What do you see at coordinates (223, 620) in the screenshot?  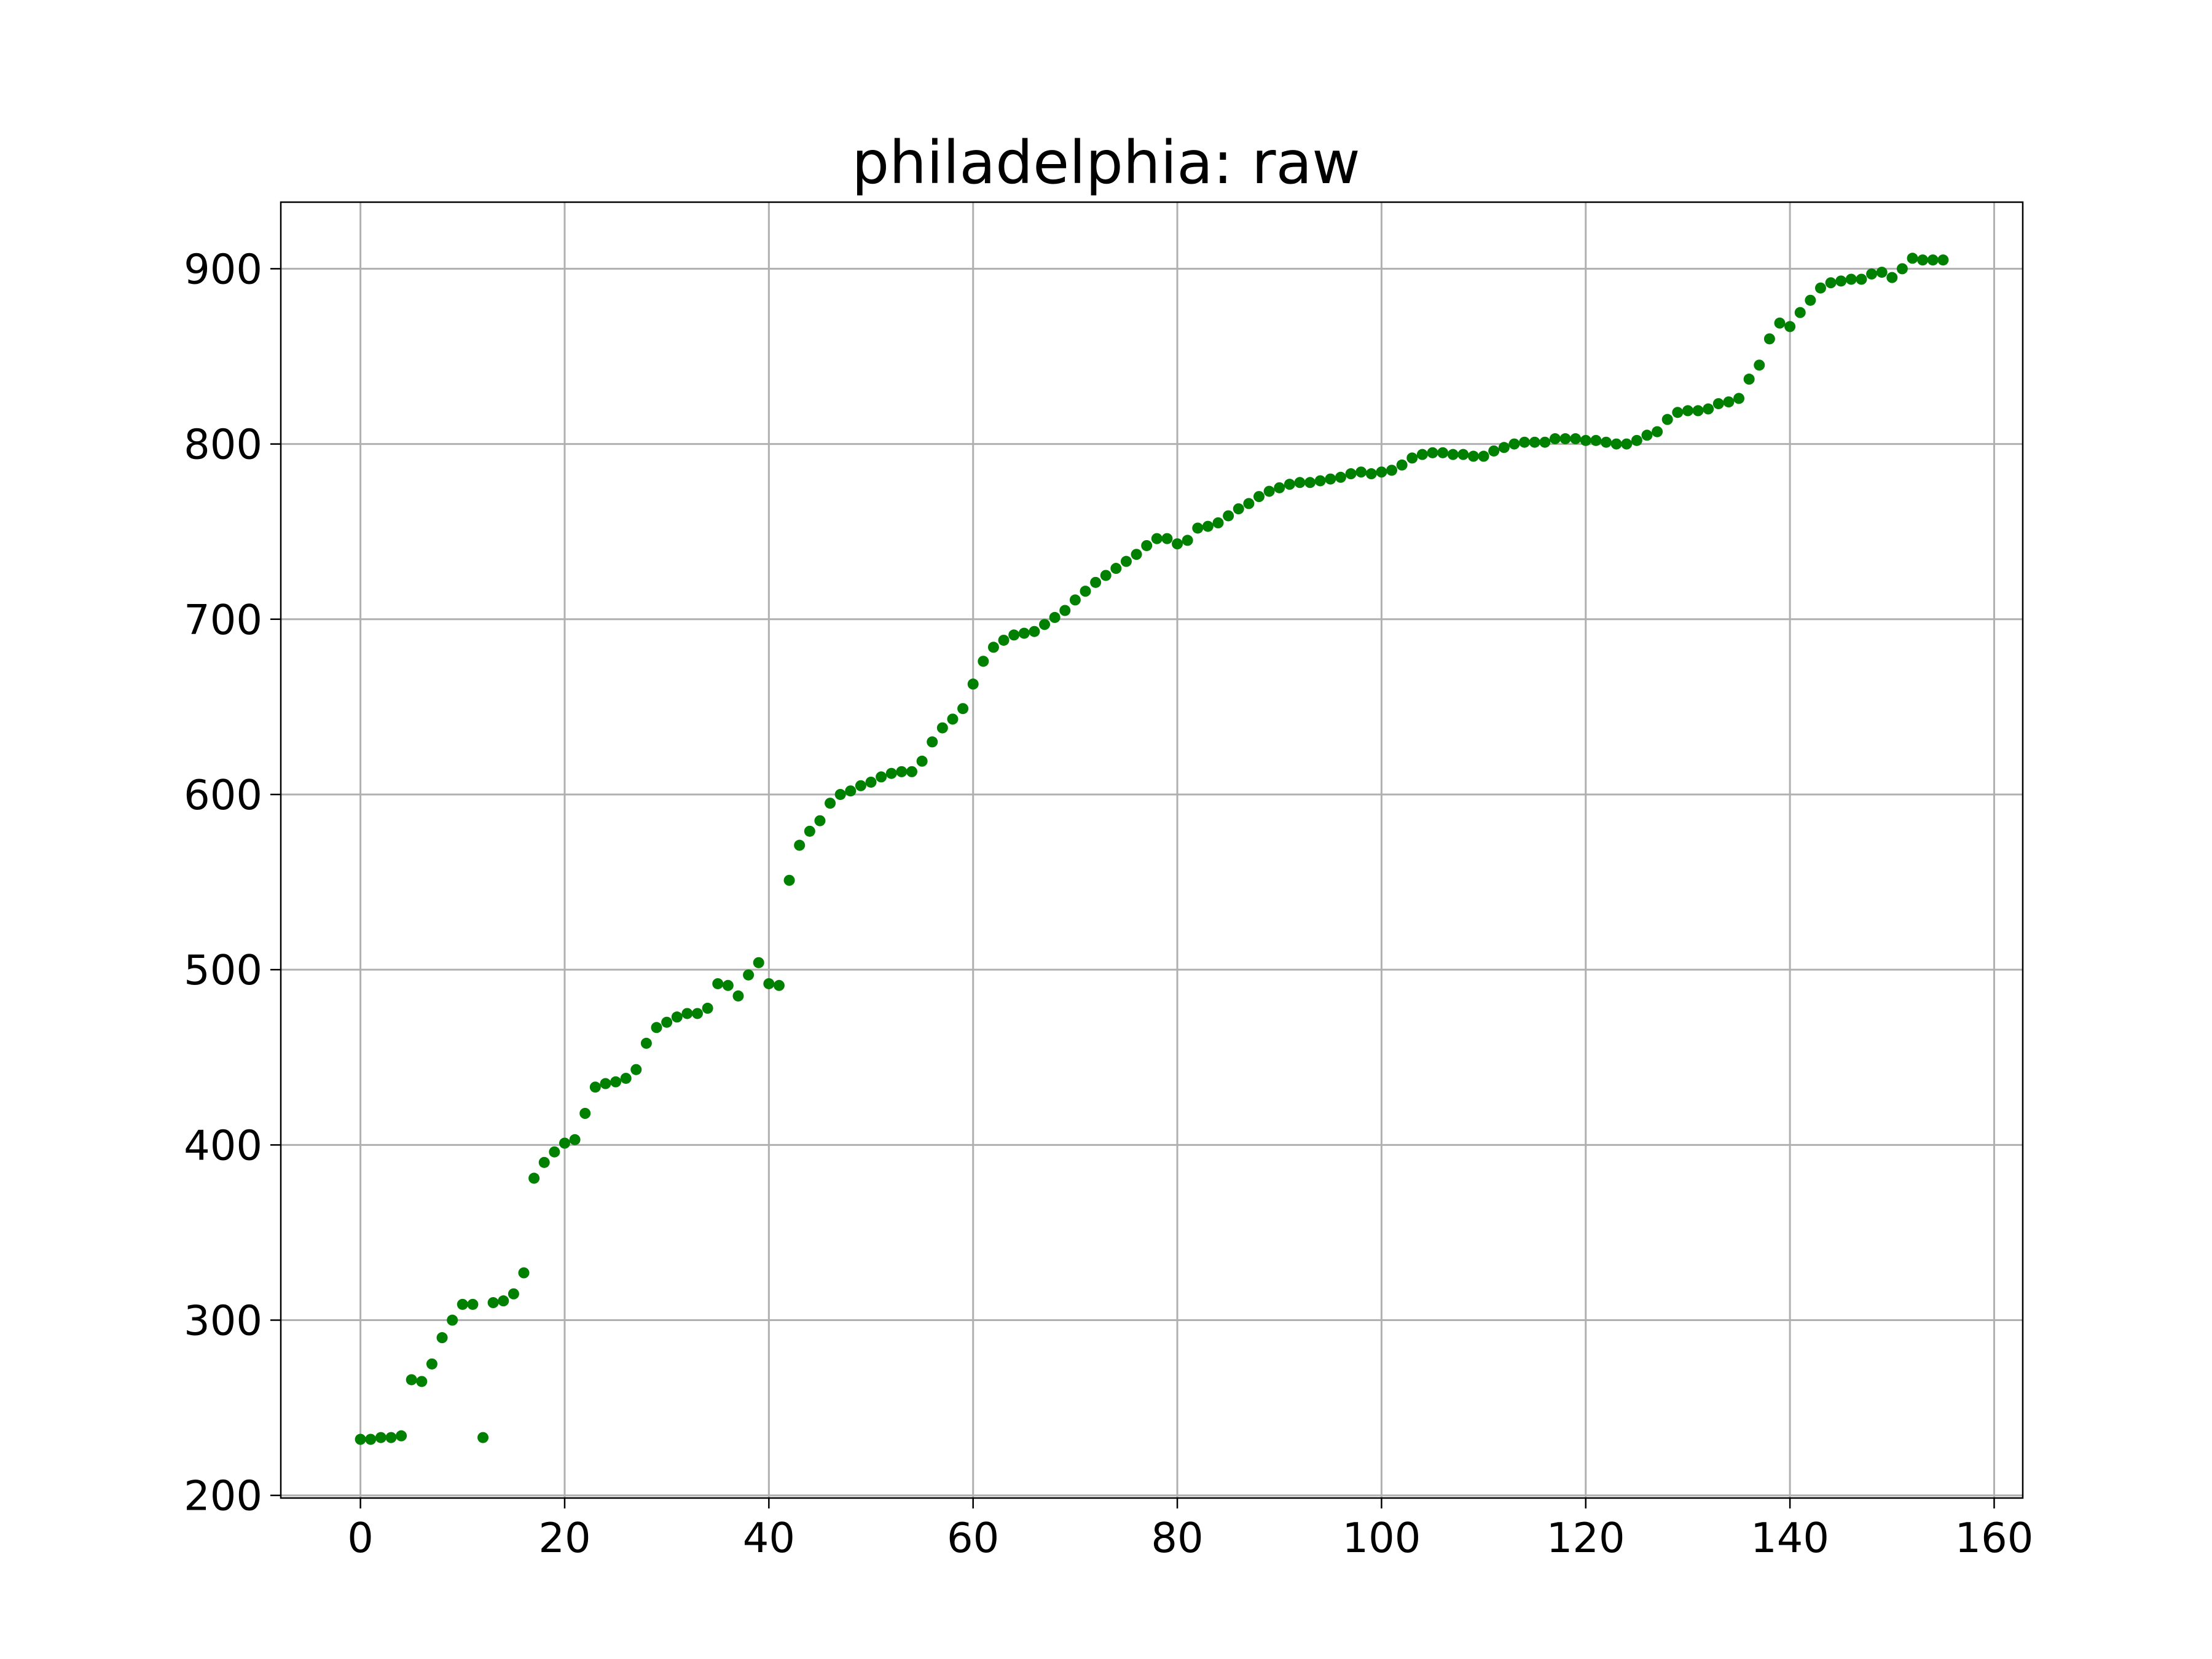 I see `y-tick-label: 700` at bounding box center [223, 620].